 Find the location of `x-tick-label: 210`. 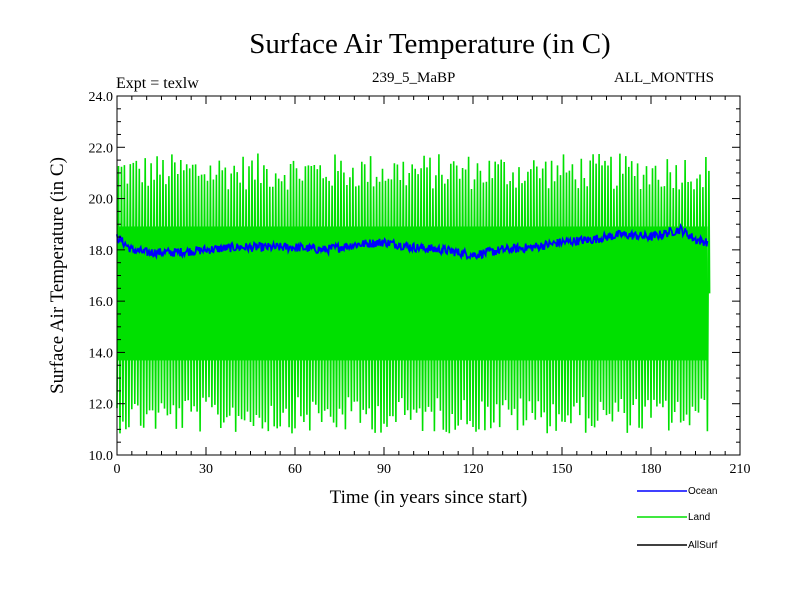

x-tick-label: 210 is located at coordinates (740, 469).